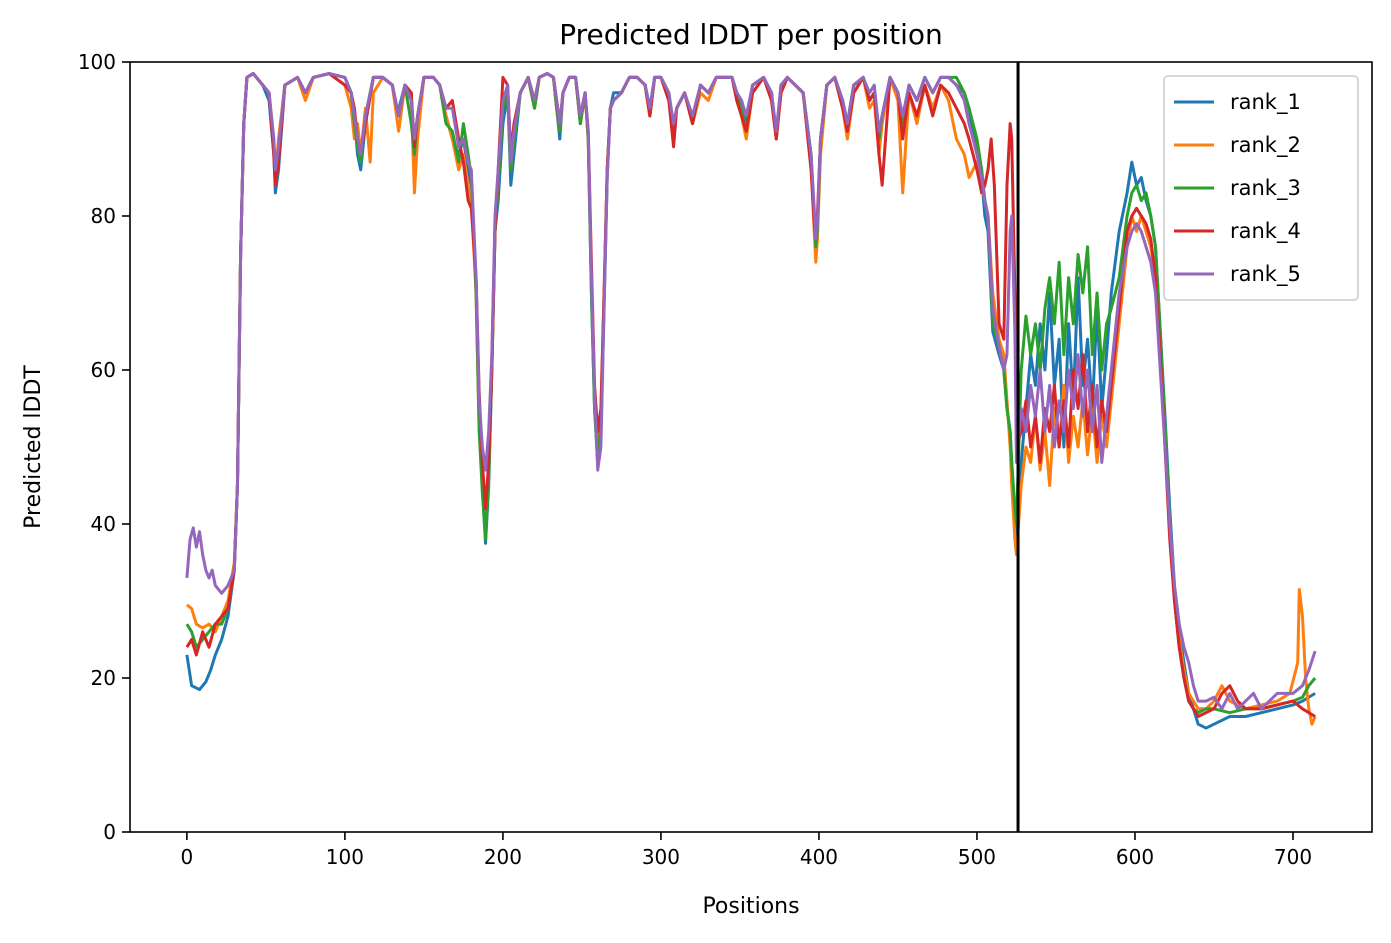 The height and width of the screenshot is (943, 1391). I want to click on x-tick-label: 700, so click(1293, 857).